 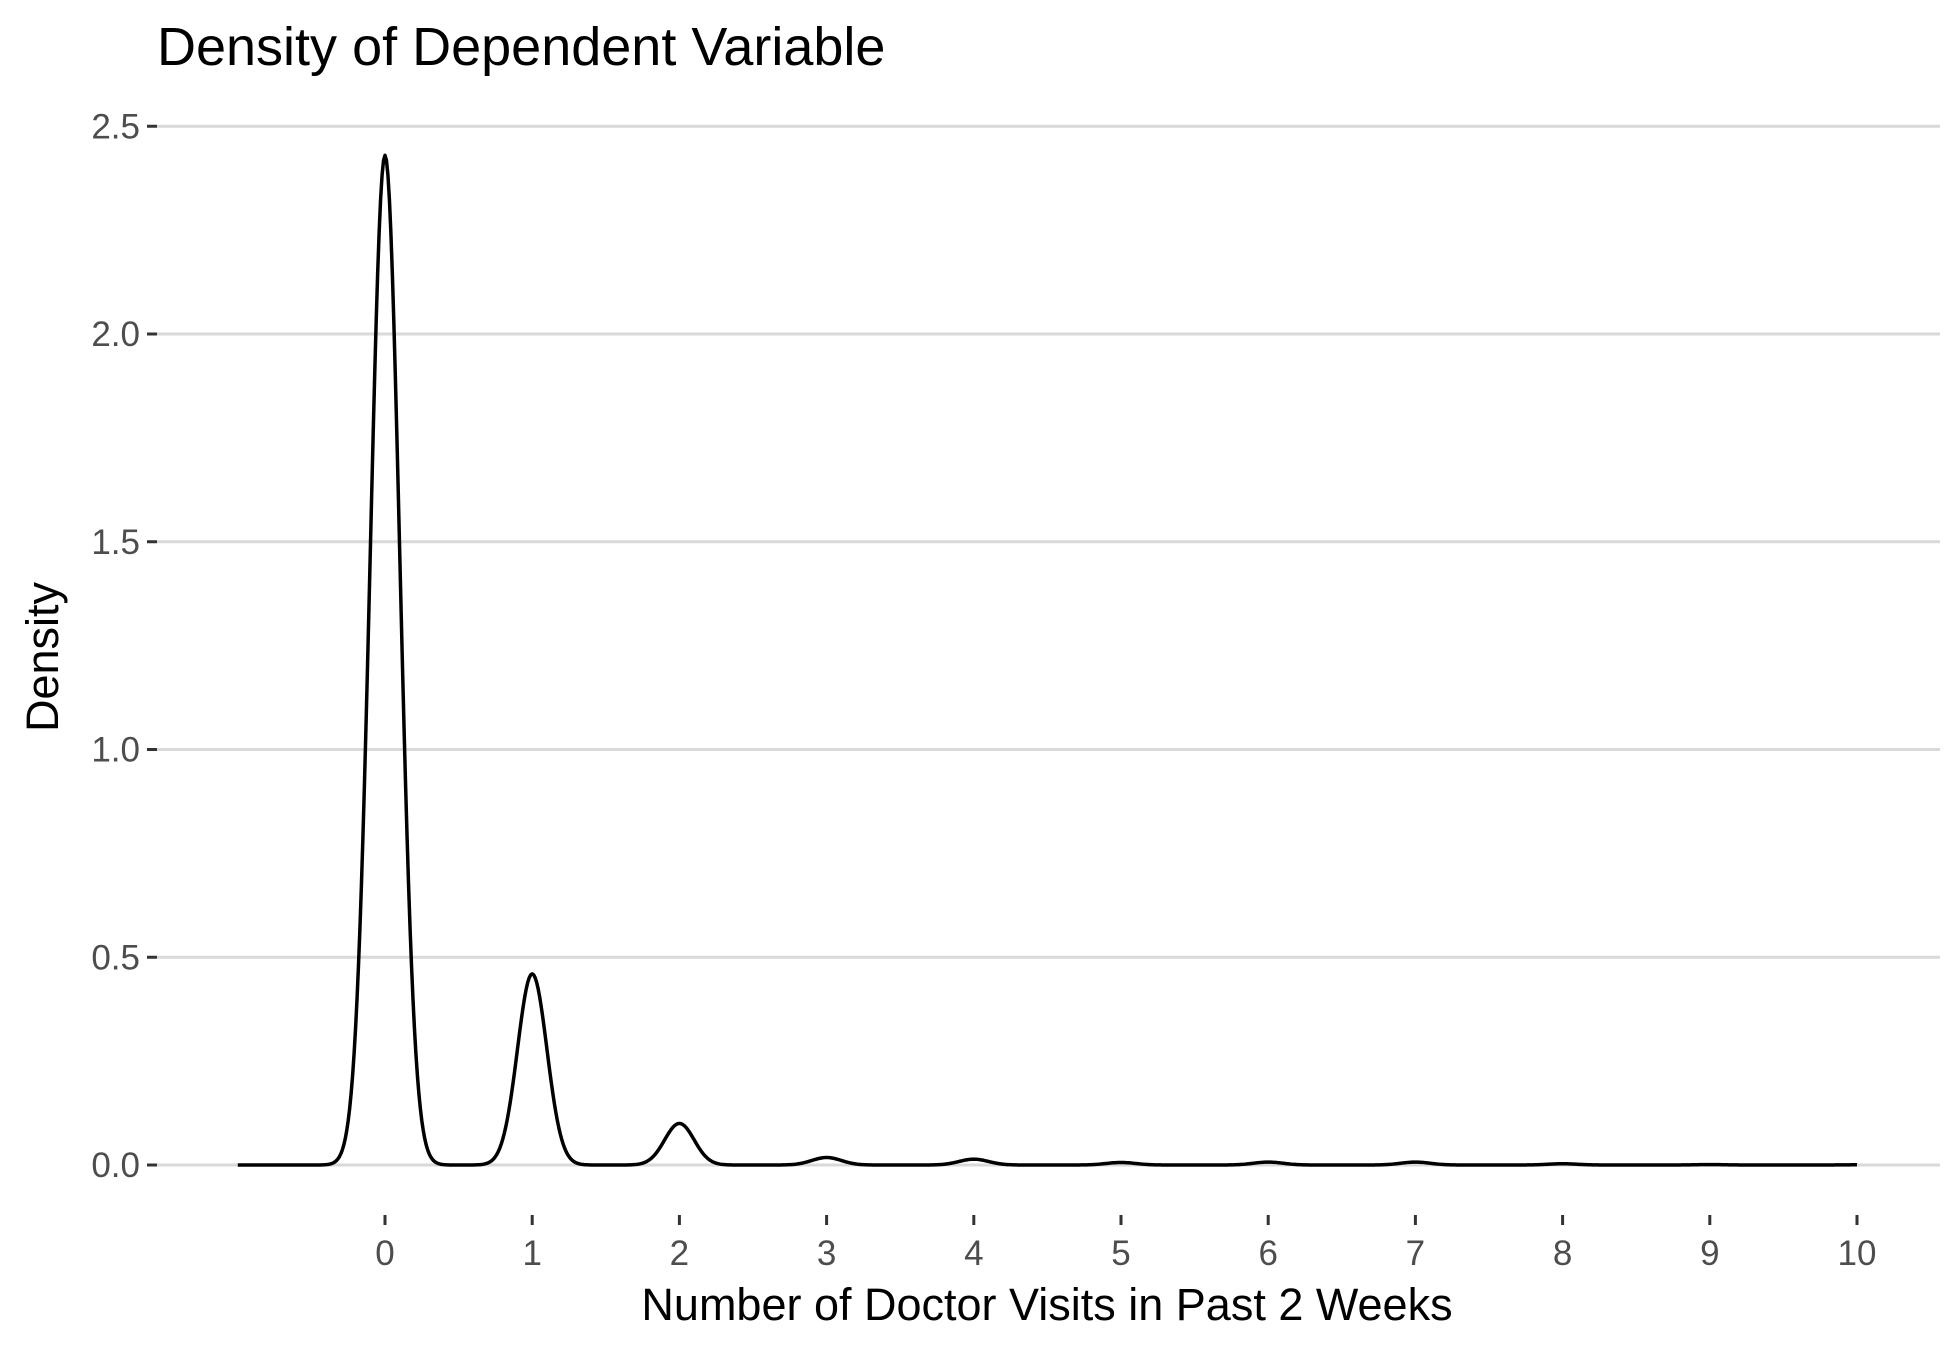 What do you see at coordinates (115, 542) in the screenshot?
I see `y-tick-label: 1.5` at bounding box center [115, 542].